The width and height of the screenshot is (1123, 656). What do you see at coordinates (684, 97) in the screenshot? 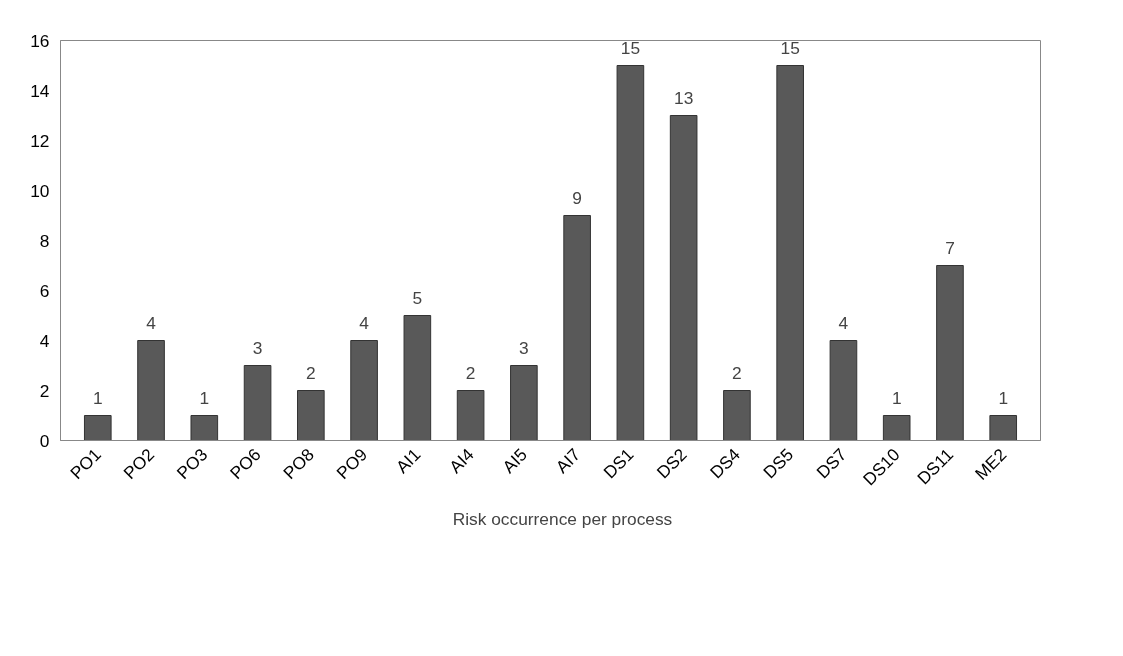
I see `data-label: 13` at bounding box center [684, 97].